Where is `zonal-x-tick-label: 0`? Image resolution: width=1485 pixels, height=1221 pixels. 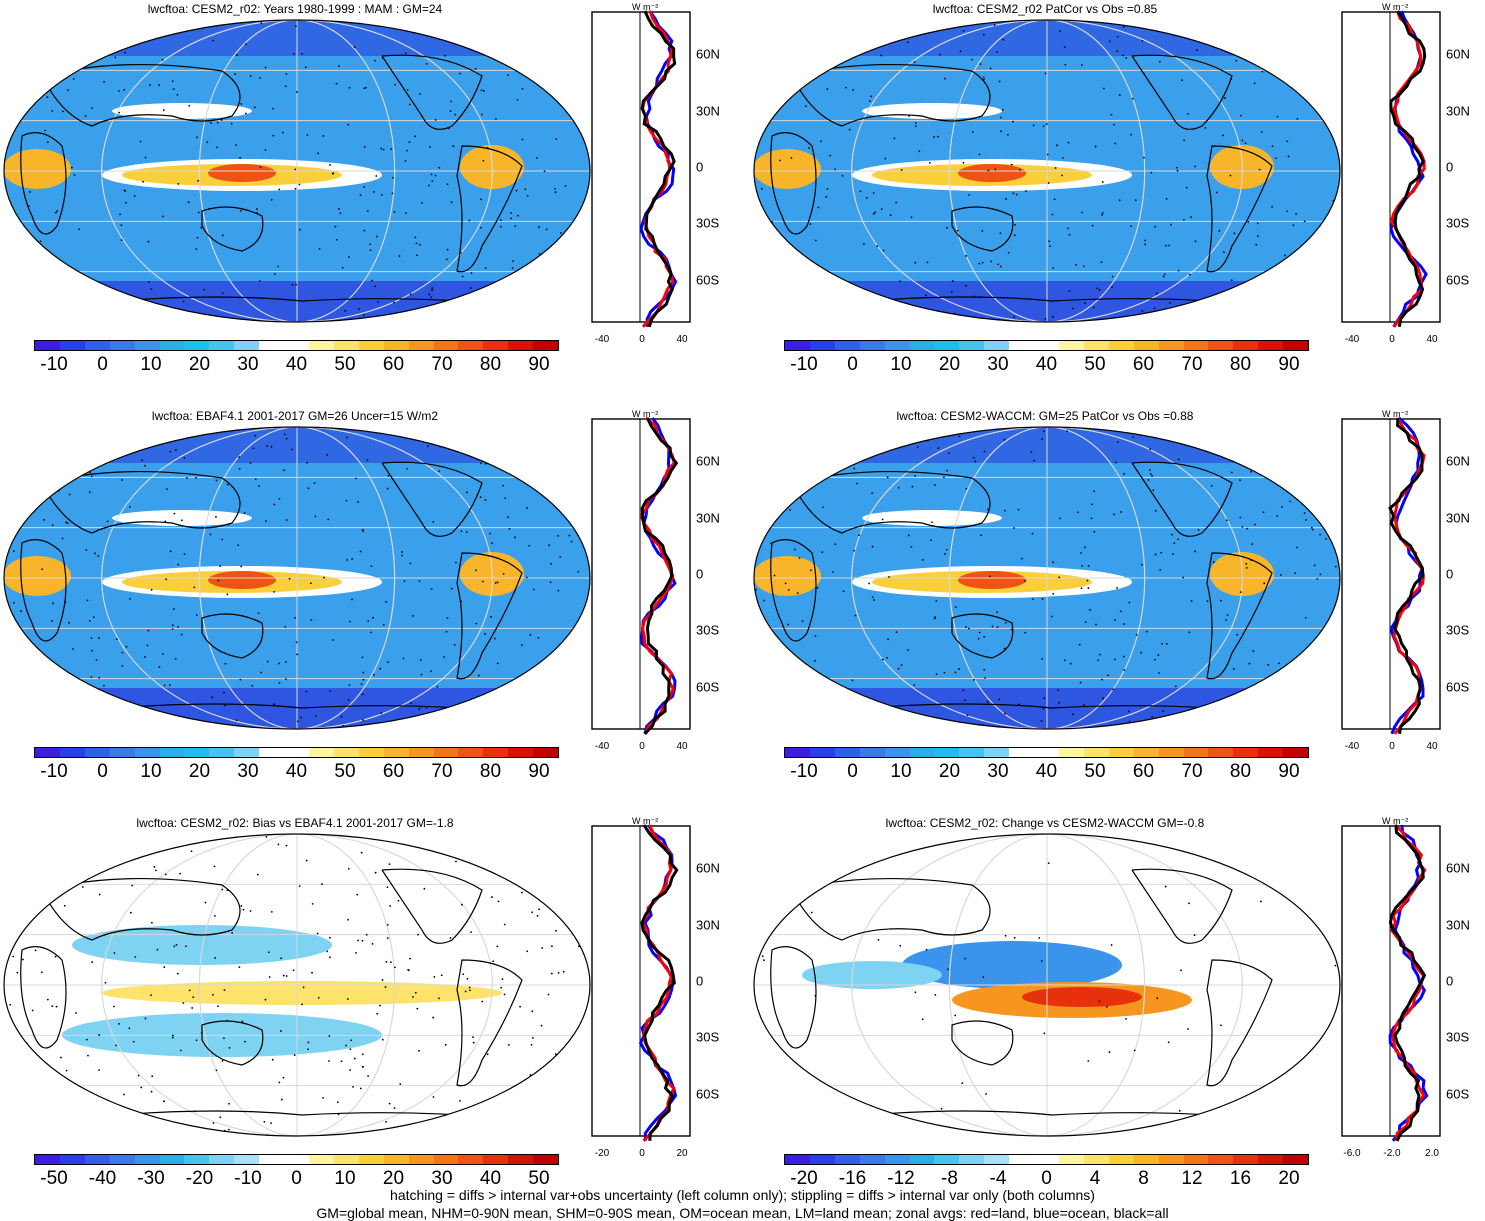 zonal-x-tick-label: 0 is located at coordinates (1392, 746).